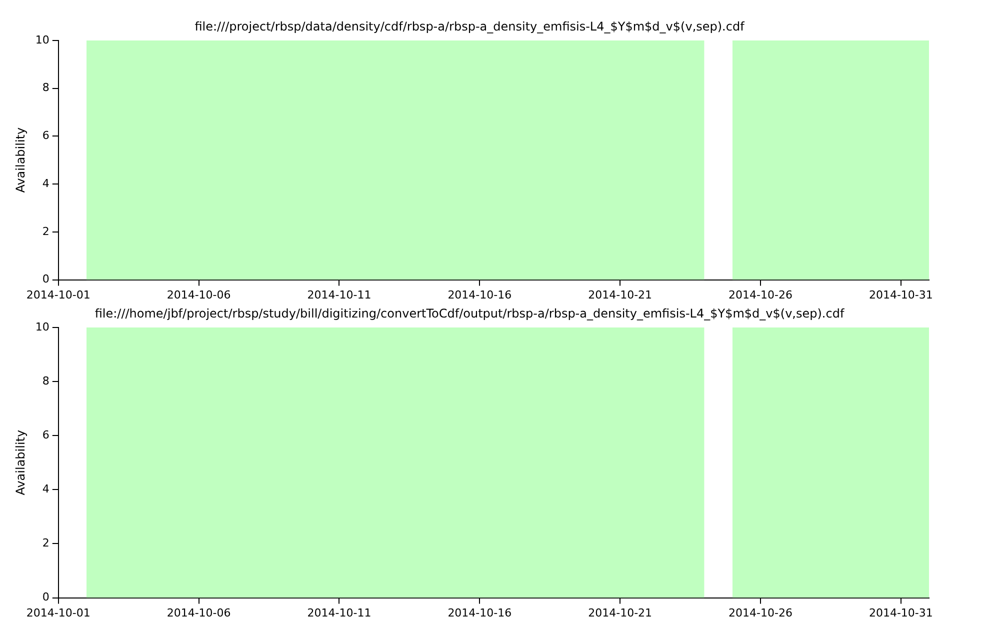 The width and height of the screenshot is (999, 623). I want to click on chart-title: file:///project/rbsp/data/density/cdf/rbsp-a/rbsp-a_density_emfisis-L4_$Y$m$d_v$(v,sep).cdf, so click(470, 26).